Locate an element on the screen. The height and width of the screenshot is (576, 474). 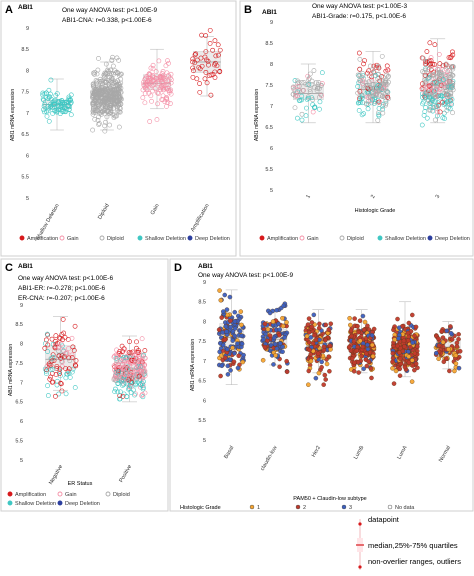
x-tick-label: Positive is located at coordinates (125, 474).